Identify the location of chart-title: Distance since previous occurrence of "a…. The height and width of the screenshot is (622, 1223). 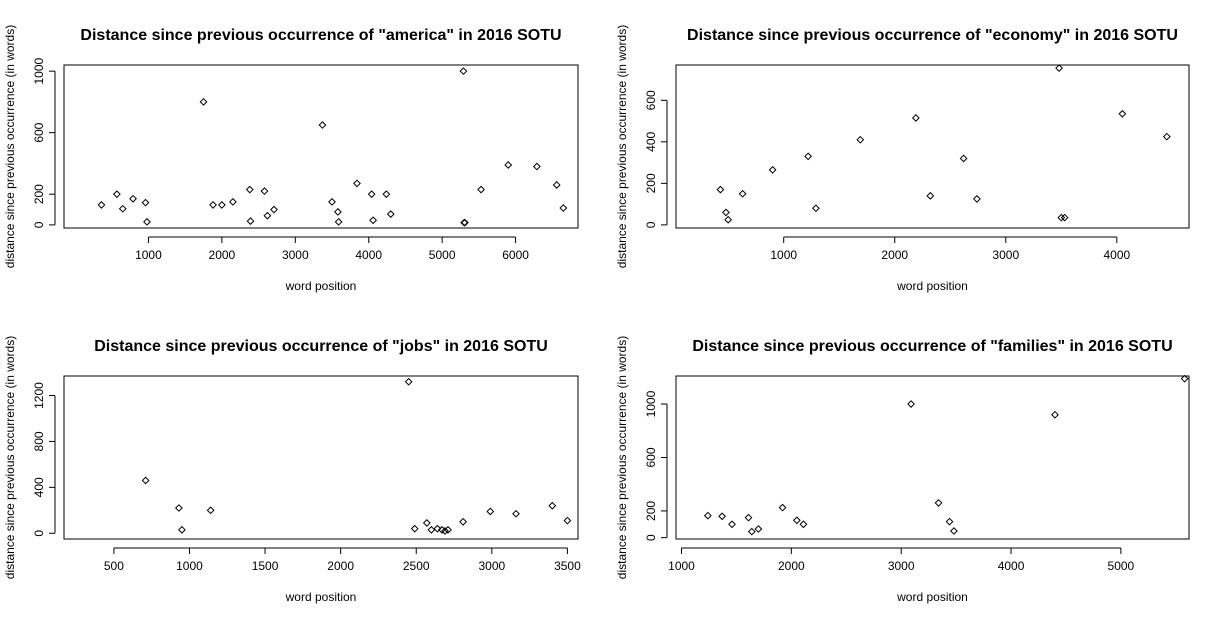
(320, 35).